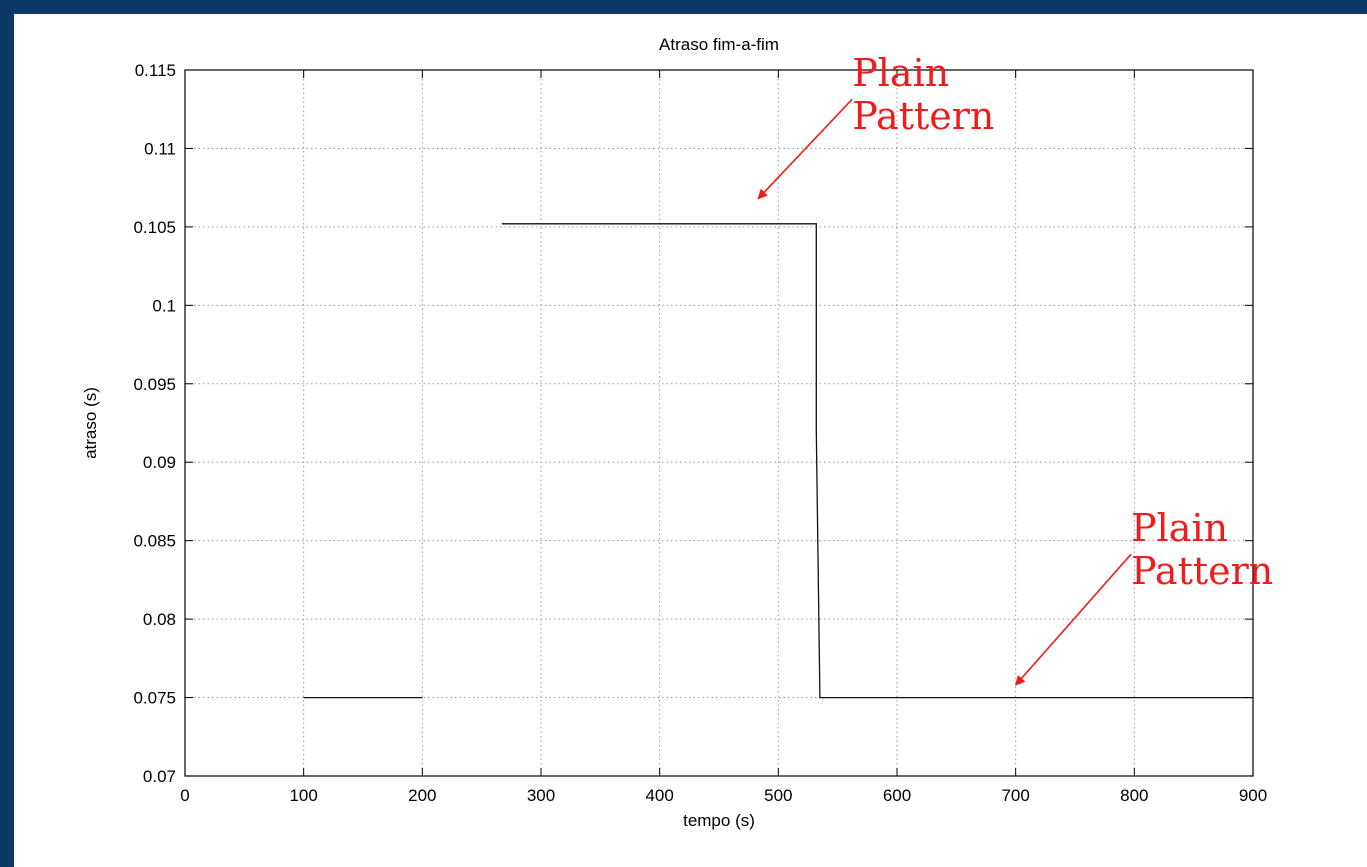 This screenshot has height=867, width=1367. Describe the element at coordinates (154, 541) in the screenshot. I see `y-tick-label: 0.085` at that location.